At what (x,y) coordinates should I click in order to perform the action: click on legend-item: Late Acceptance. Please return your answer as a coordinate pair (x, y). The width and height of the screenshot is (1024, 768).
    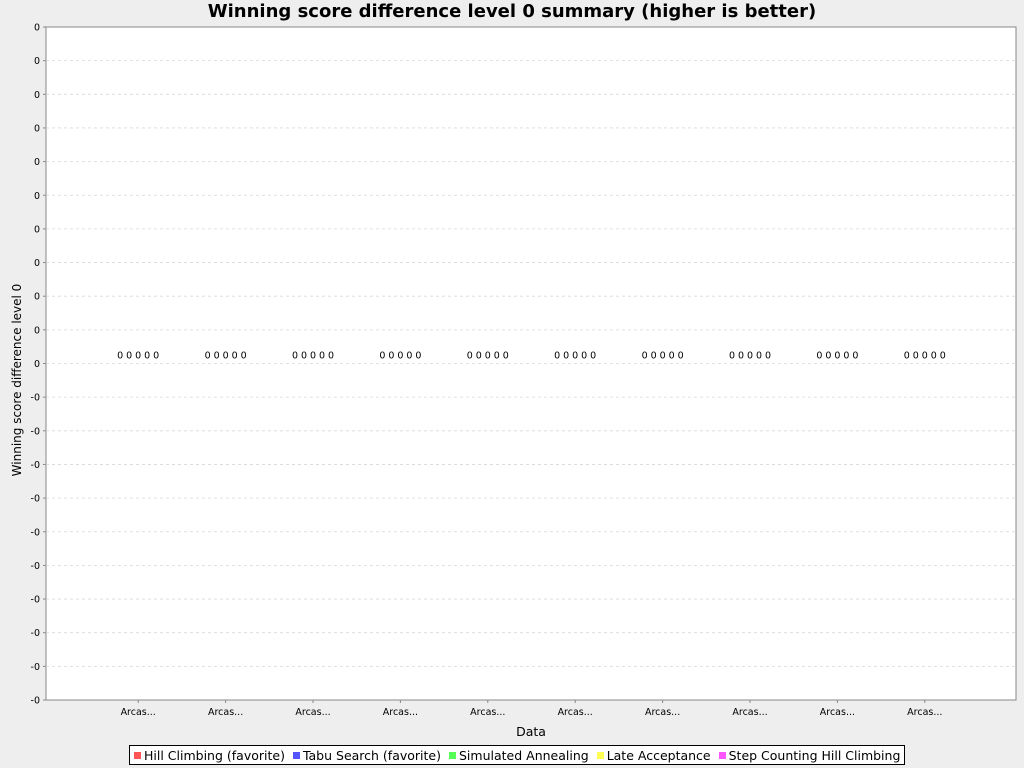
    Looking at the image, I should click on (653, 755).